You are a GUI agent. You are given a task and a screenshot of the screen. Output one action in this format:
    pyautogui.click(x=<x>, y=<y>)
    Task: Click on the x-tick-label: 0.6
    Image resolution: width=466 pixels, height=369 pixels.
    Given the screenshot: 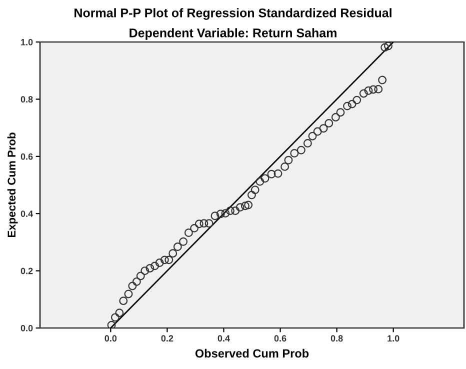 What is the action you would take?
    pyautogui.click(x=280, y=338)
    